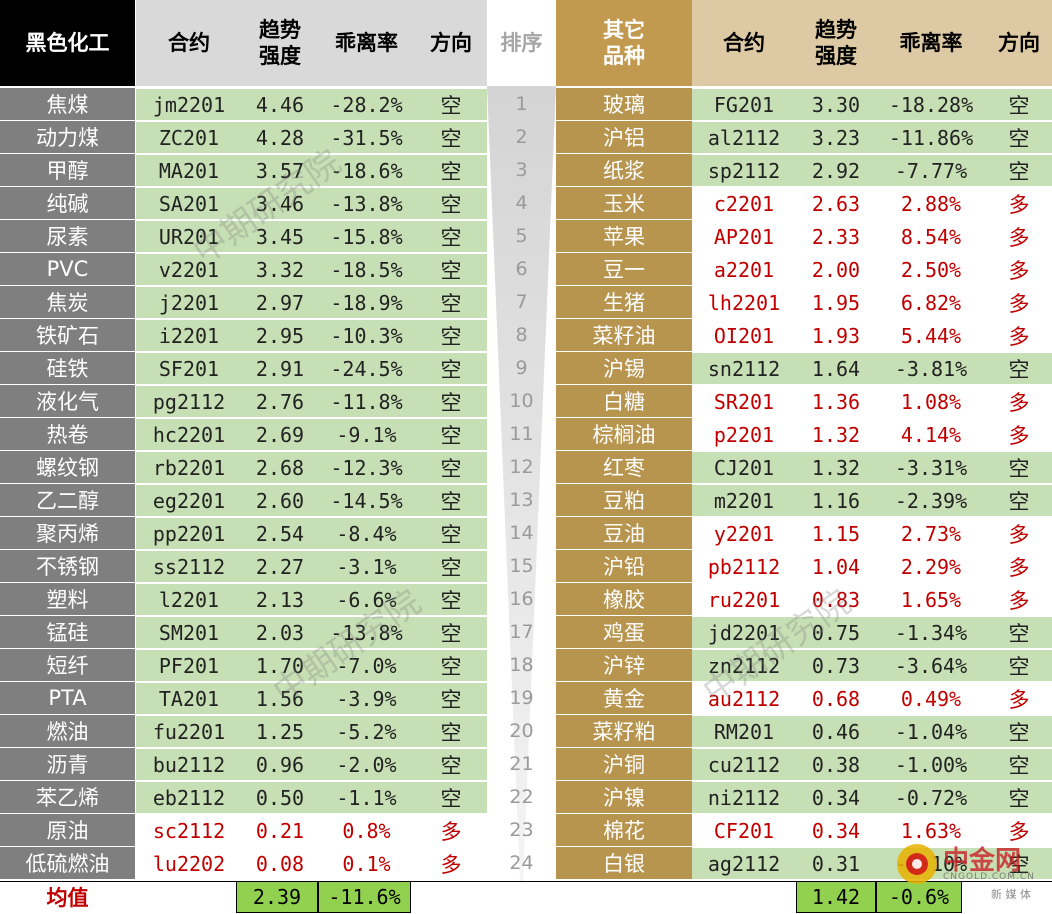 This screenshot has height=914, width=1052. Describe the element at coordinates (521, 533) in the screenshot. I see `rank-number: 14` at that location.